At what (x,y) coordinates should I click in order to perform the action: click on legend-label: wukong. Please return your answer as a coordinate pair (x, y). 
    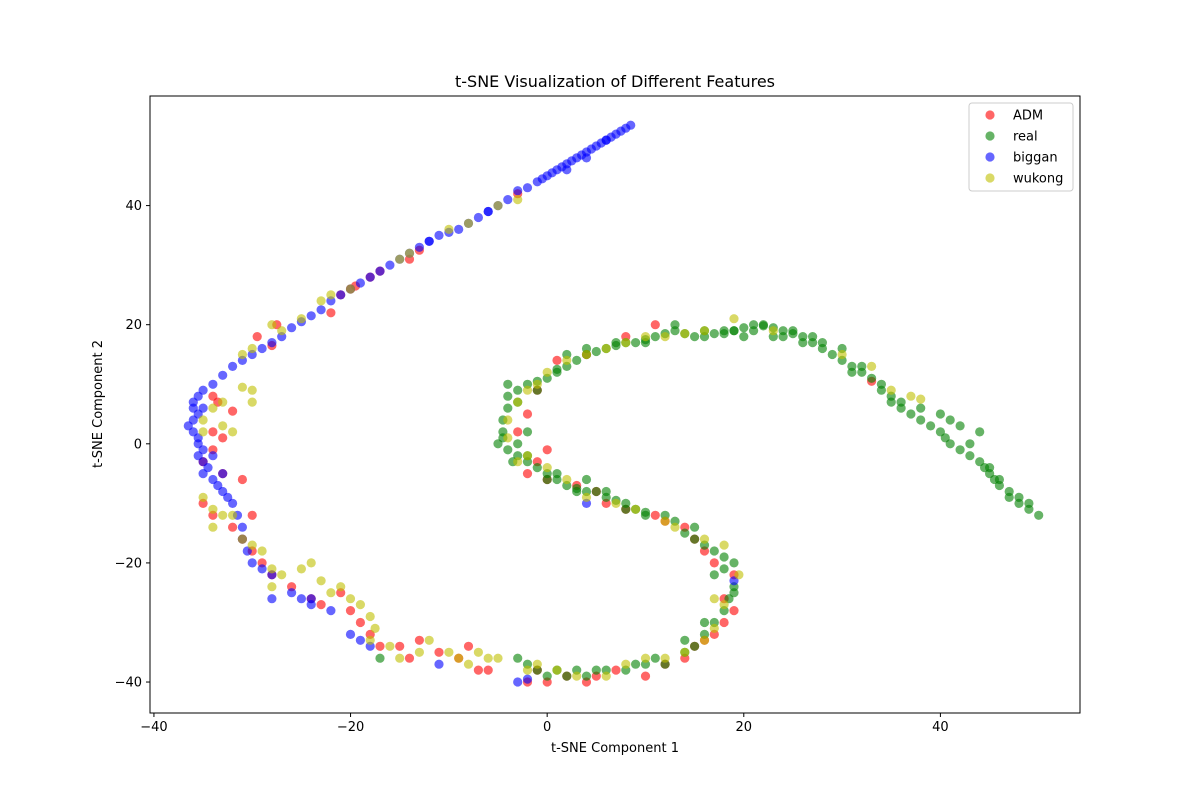
    Looking at the image, I should click on (1038, 179).